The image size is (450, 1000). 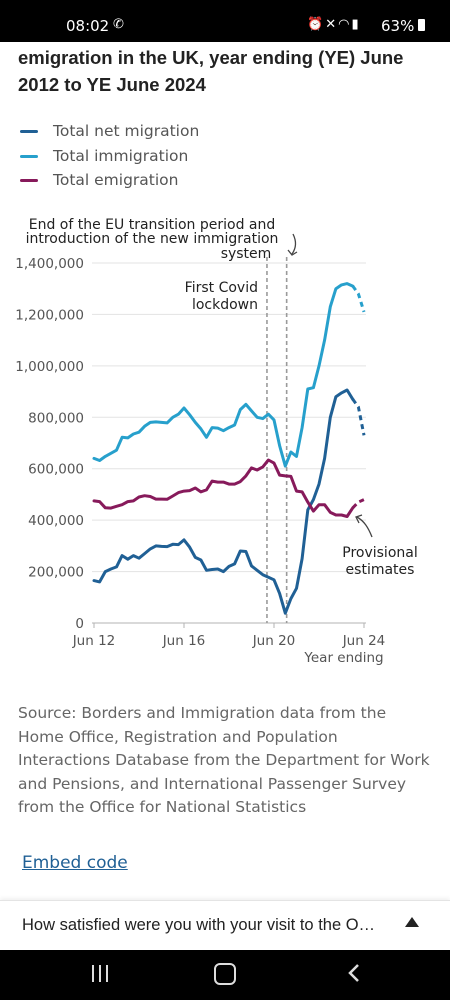 I want to click on legend-label: Total immigration, so click(x=121, y=155).